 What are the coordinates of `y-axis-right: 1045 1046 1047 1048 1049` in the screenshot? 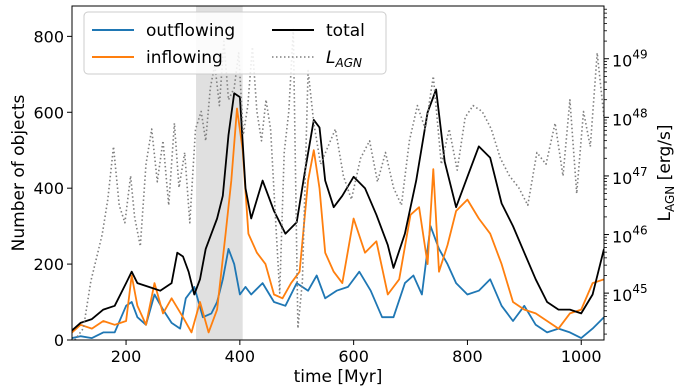 It's located at (626, 171).